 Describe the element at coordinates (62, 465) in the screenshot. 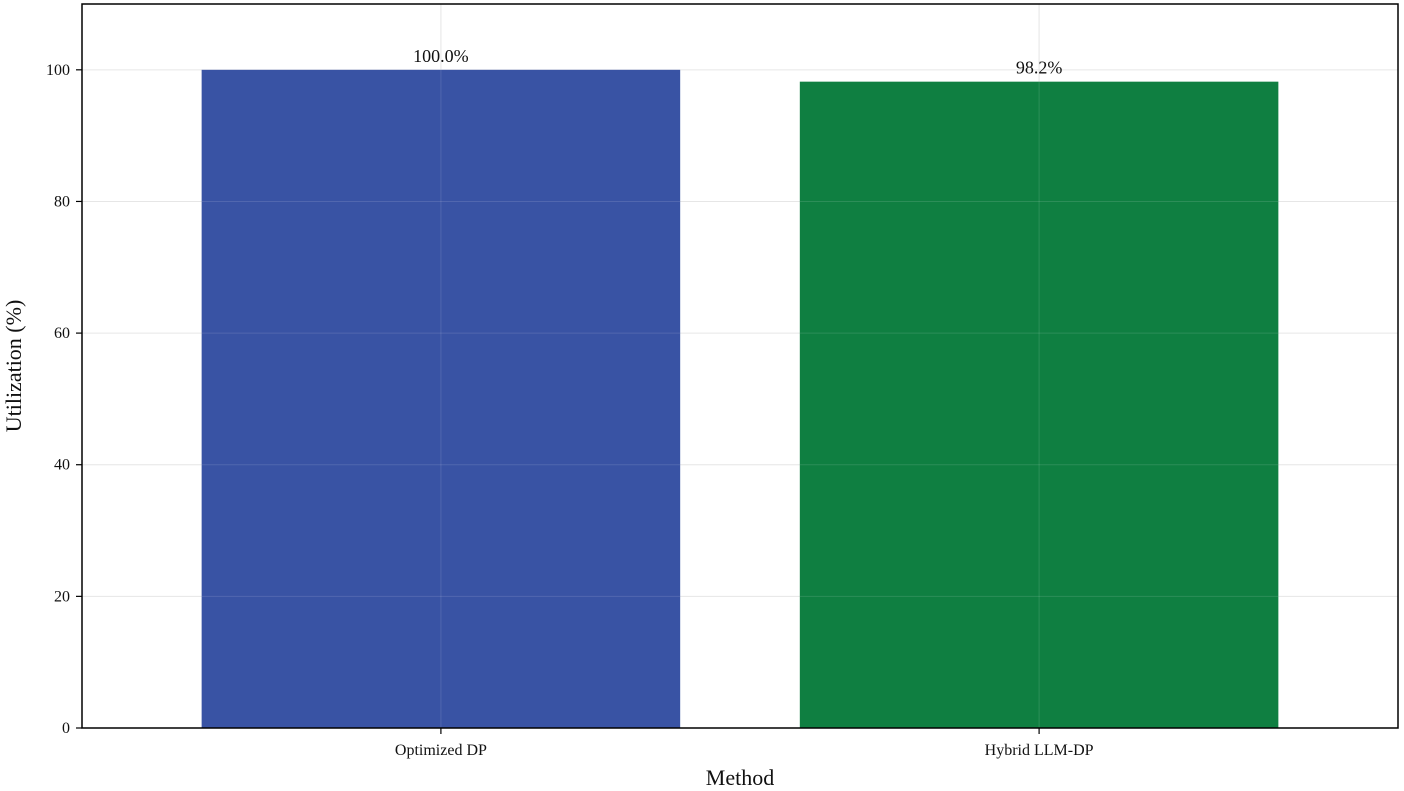

I see `y-tick-label: 40` at that location.